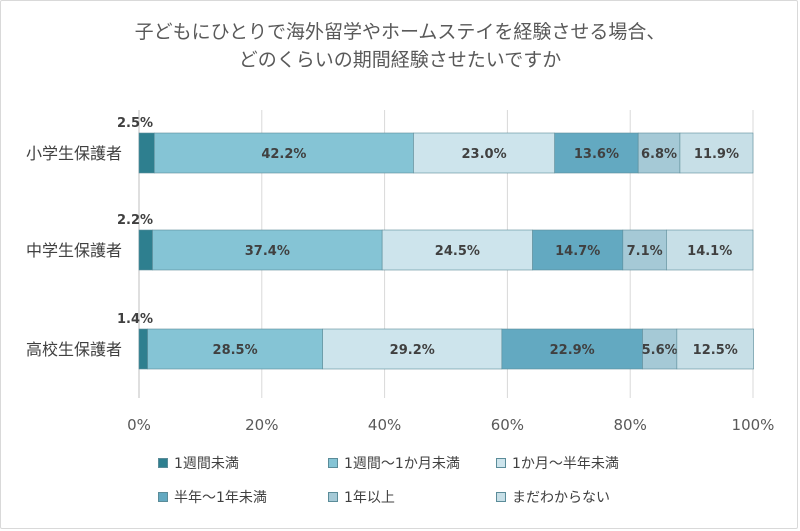  I want to click on legend-item: 1週間～1か月未満, so click(394, 463).